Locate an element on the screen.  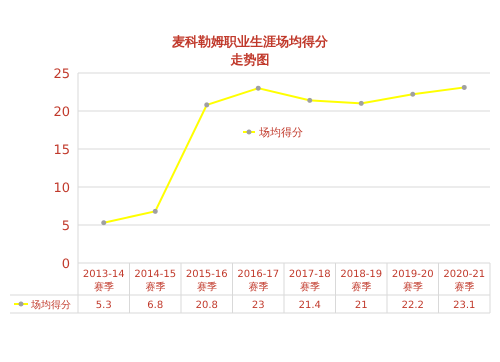
data-label: 6.8 is located at coordinates (155, 305).